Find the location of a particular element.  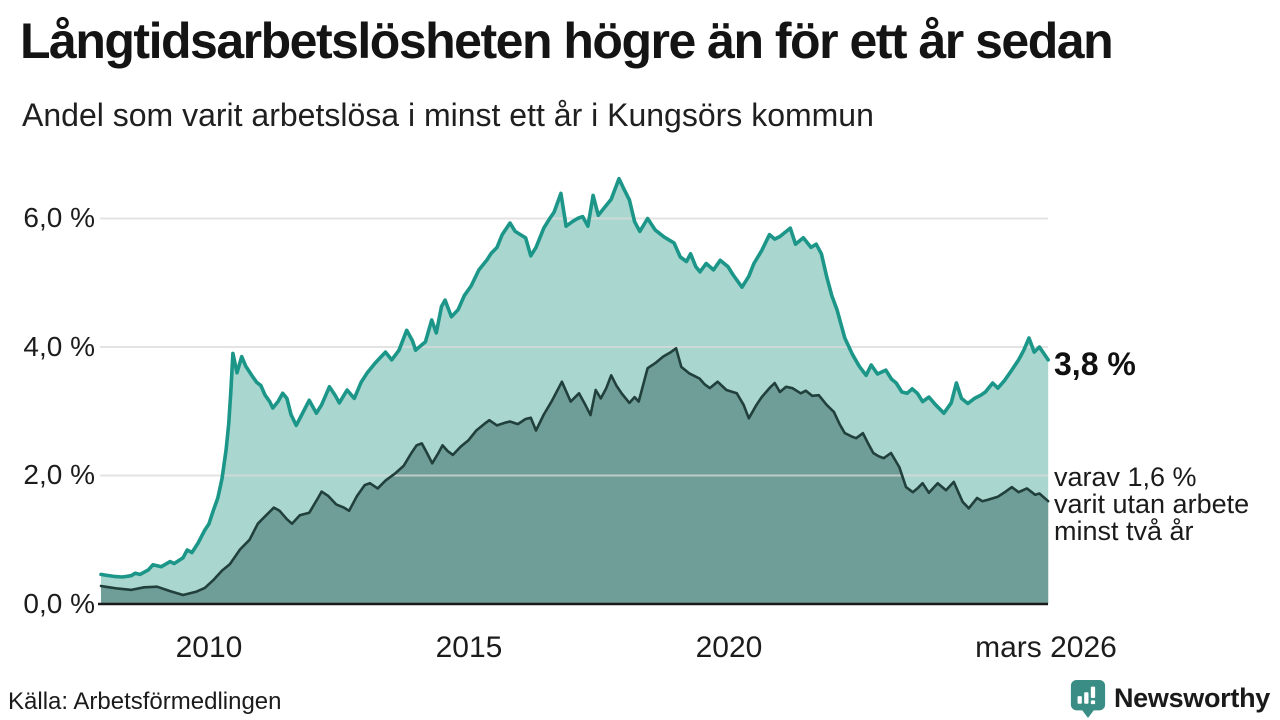

x-tick-2020: 2020 is located at coordinates (729, 647).